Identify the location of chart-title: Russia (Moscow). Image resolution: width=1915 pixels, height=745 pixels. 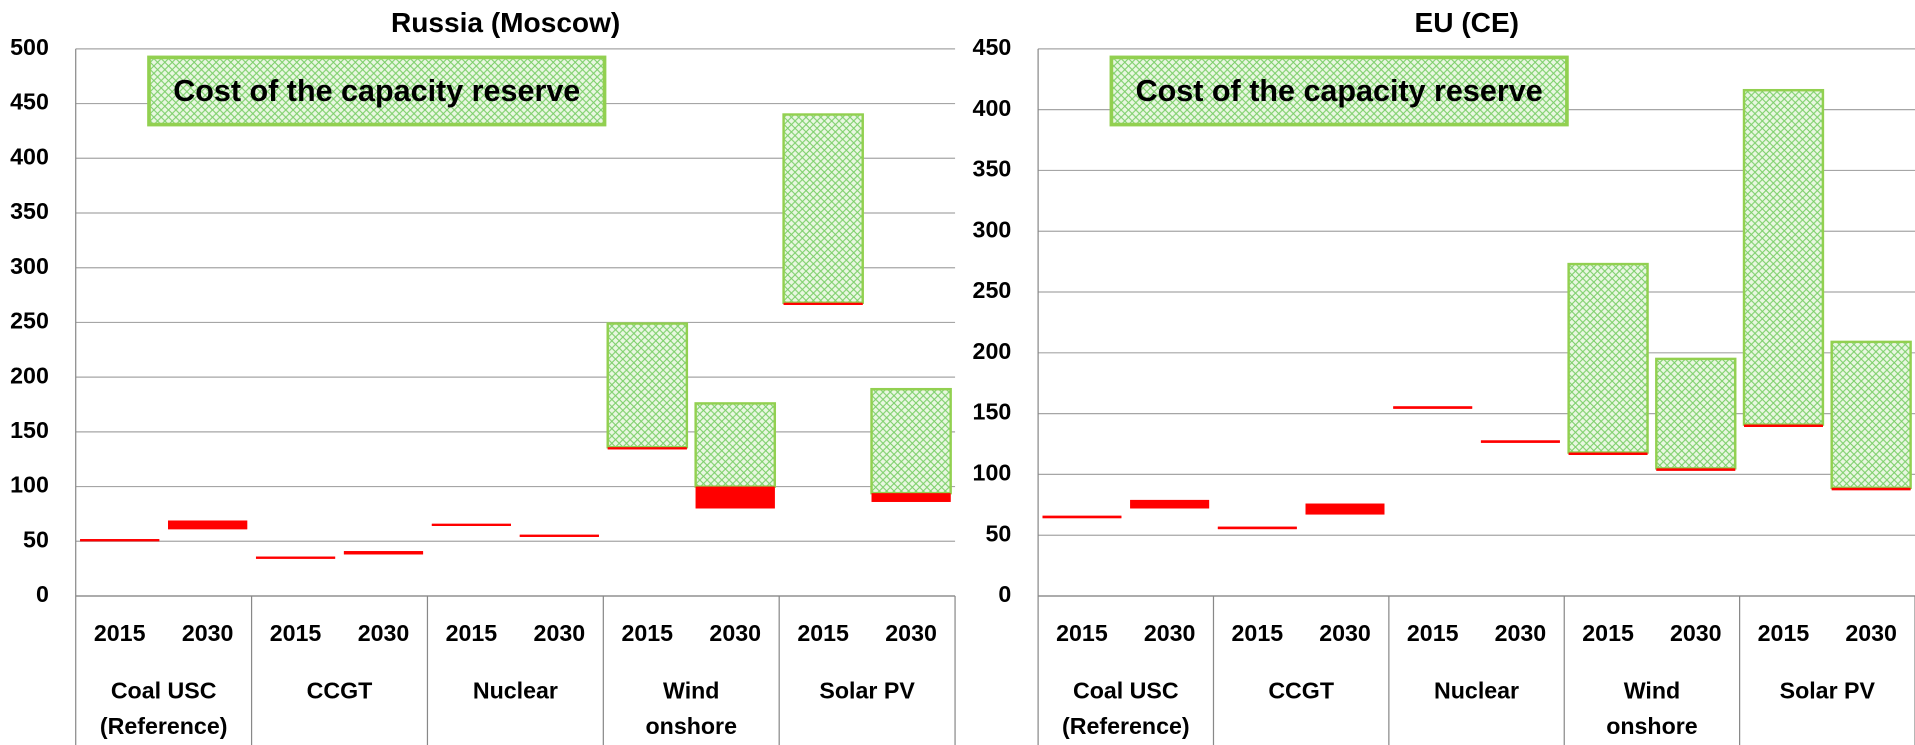
(505, 22).